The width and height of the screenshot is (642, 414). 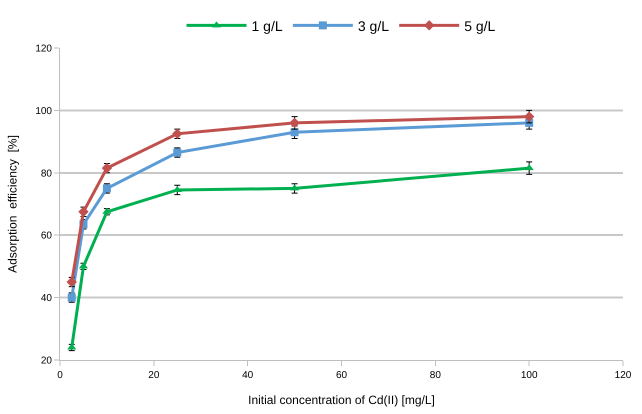 I want to click on x-tick-label: 120, so click(x=623, y=375).